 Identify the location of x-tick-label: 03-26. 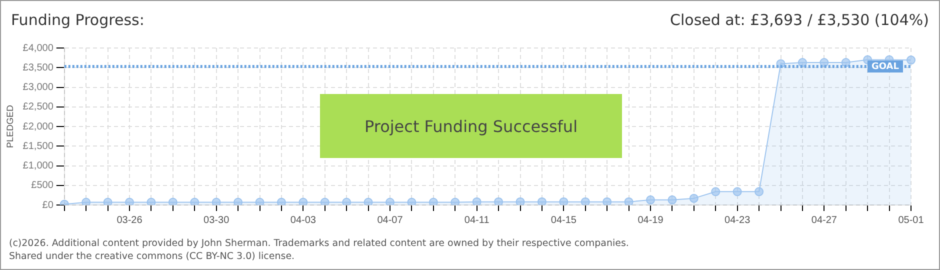
(129, 220).